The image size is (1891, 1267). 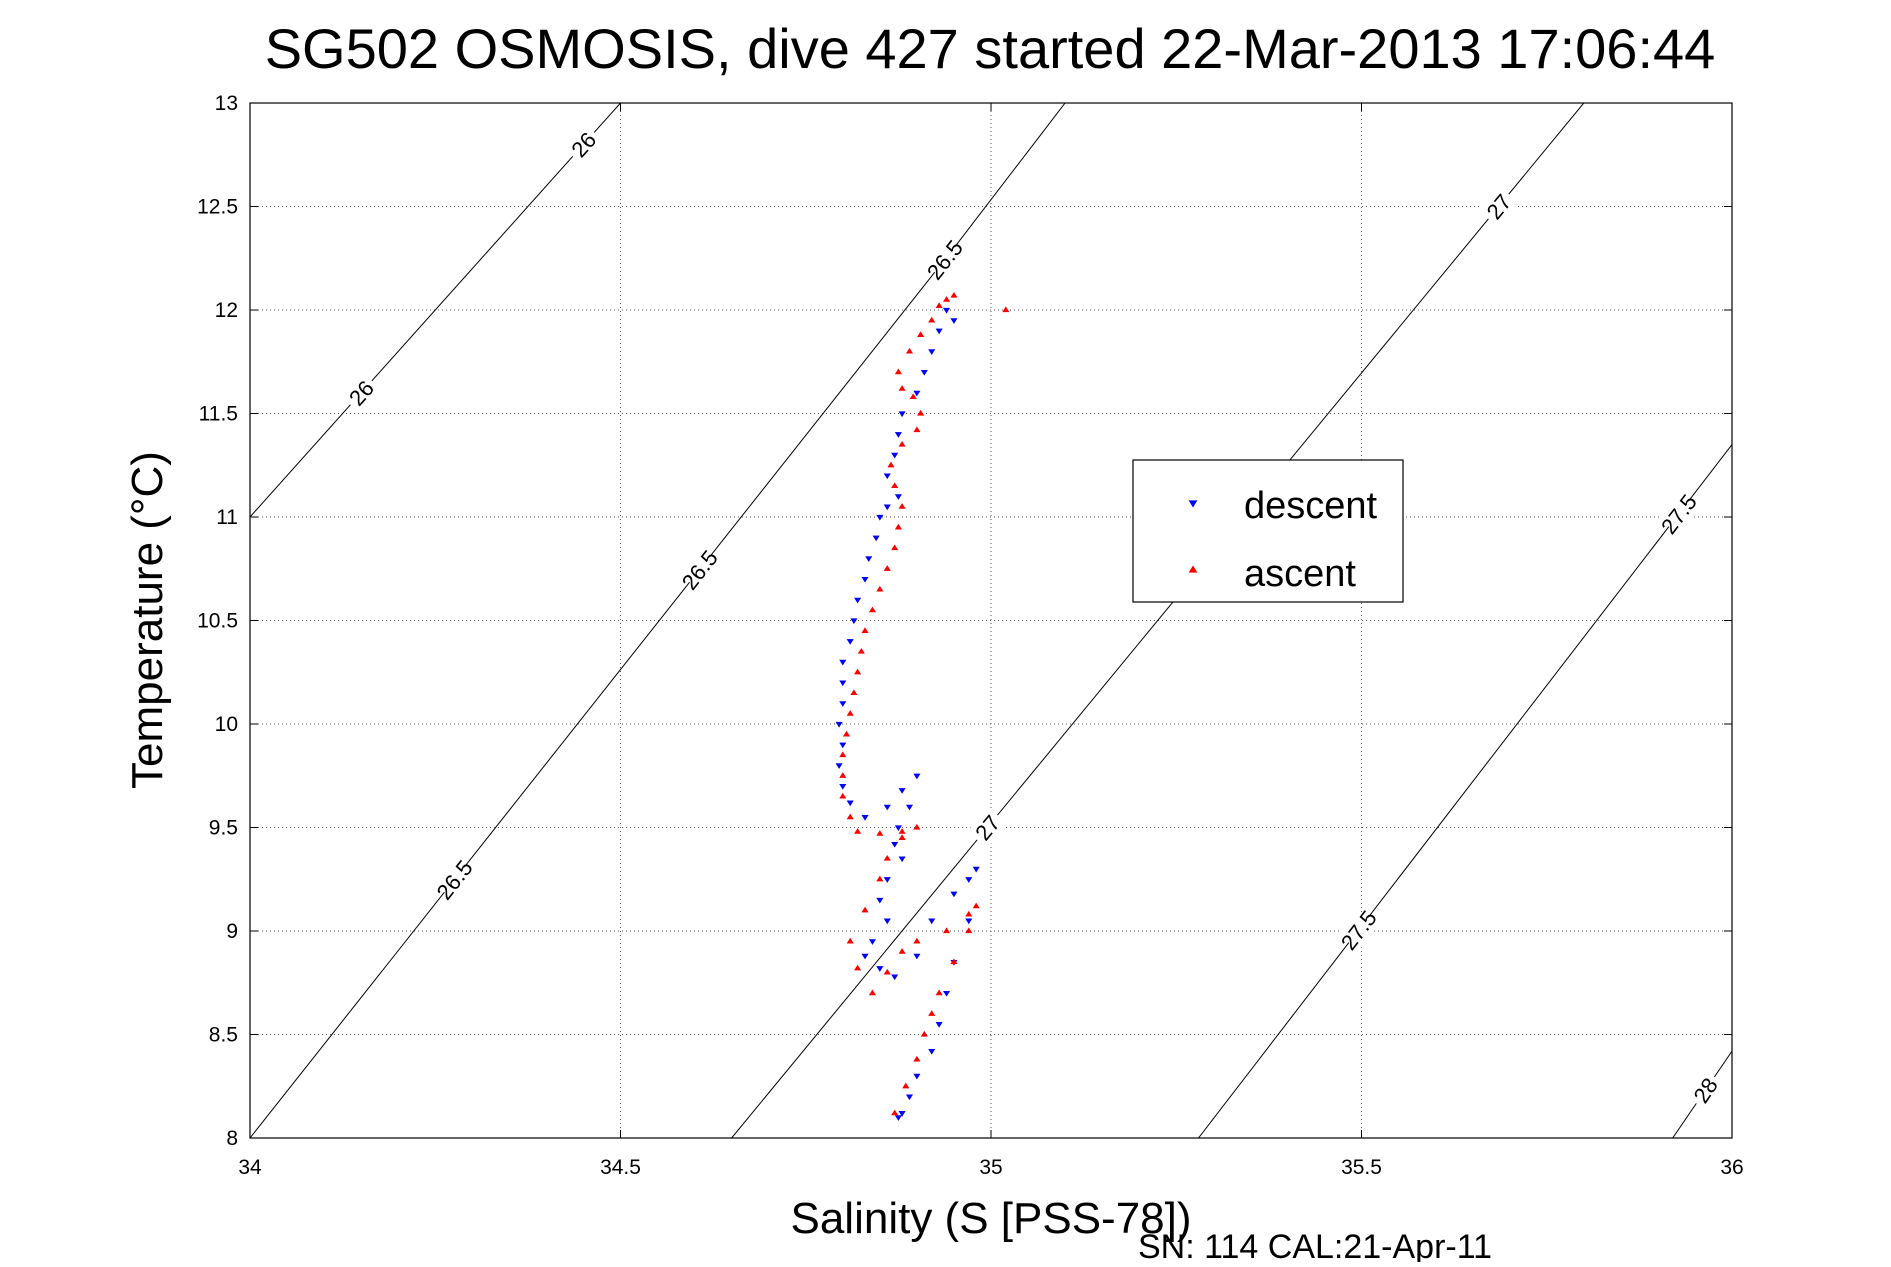 I want to click on y-tick-label: 10, so click(x=226, y=724).